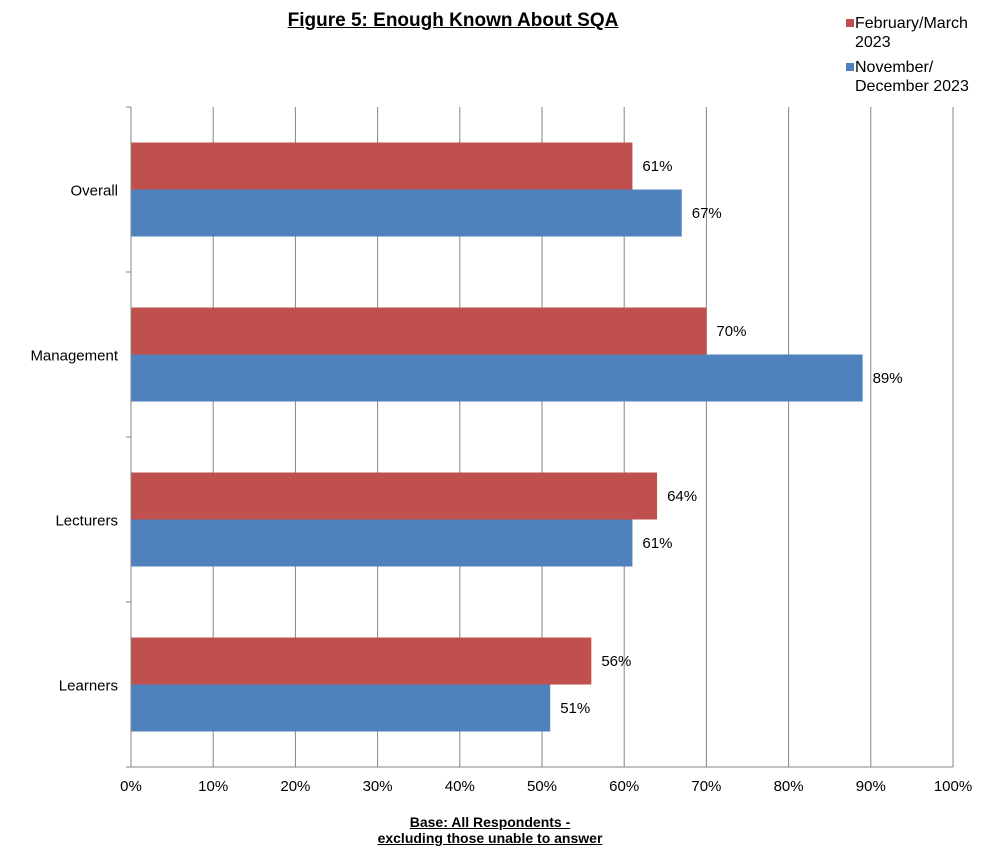  Describe the element at coordinates (86, 521) in the screenshot. I see `category-label: Lecturers` at that location.